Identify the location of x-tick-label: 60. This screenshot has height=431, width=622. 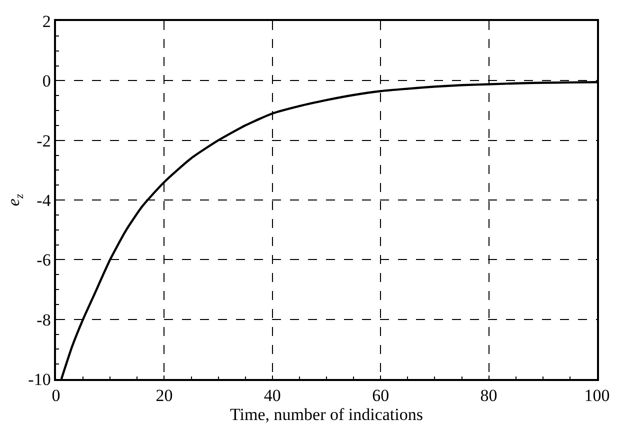
(381, 396).